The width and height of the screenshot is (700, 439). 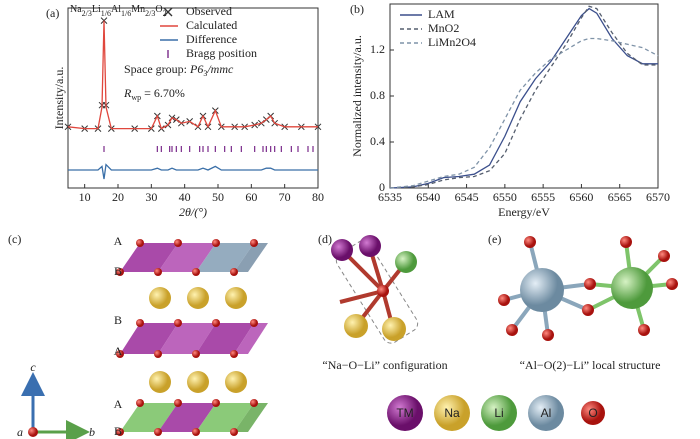 I want to click on rich-text: Space group: P63/mmc, so click(x=179, y=70).